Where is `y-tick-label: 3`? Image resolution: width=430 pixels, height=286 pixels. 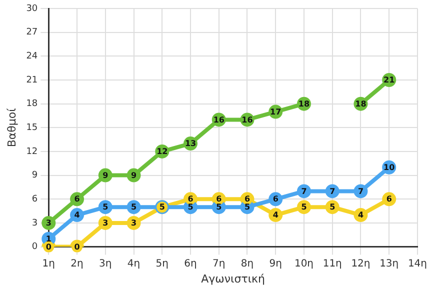
y-tick-label: 3 is located at coordinates (35, 223).